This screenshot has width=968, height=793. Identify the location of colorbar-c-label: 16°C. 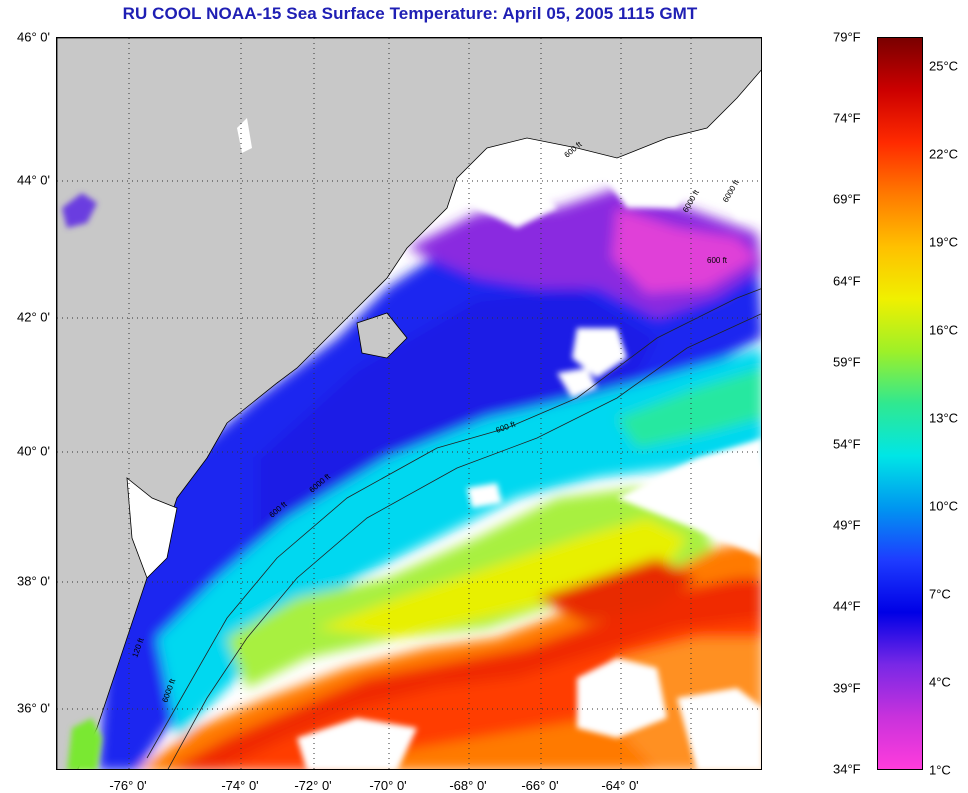
(944, 330).